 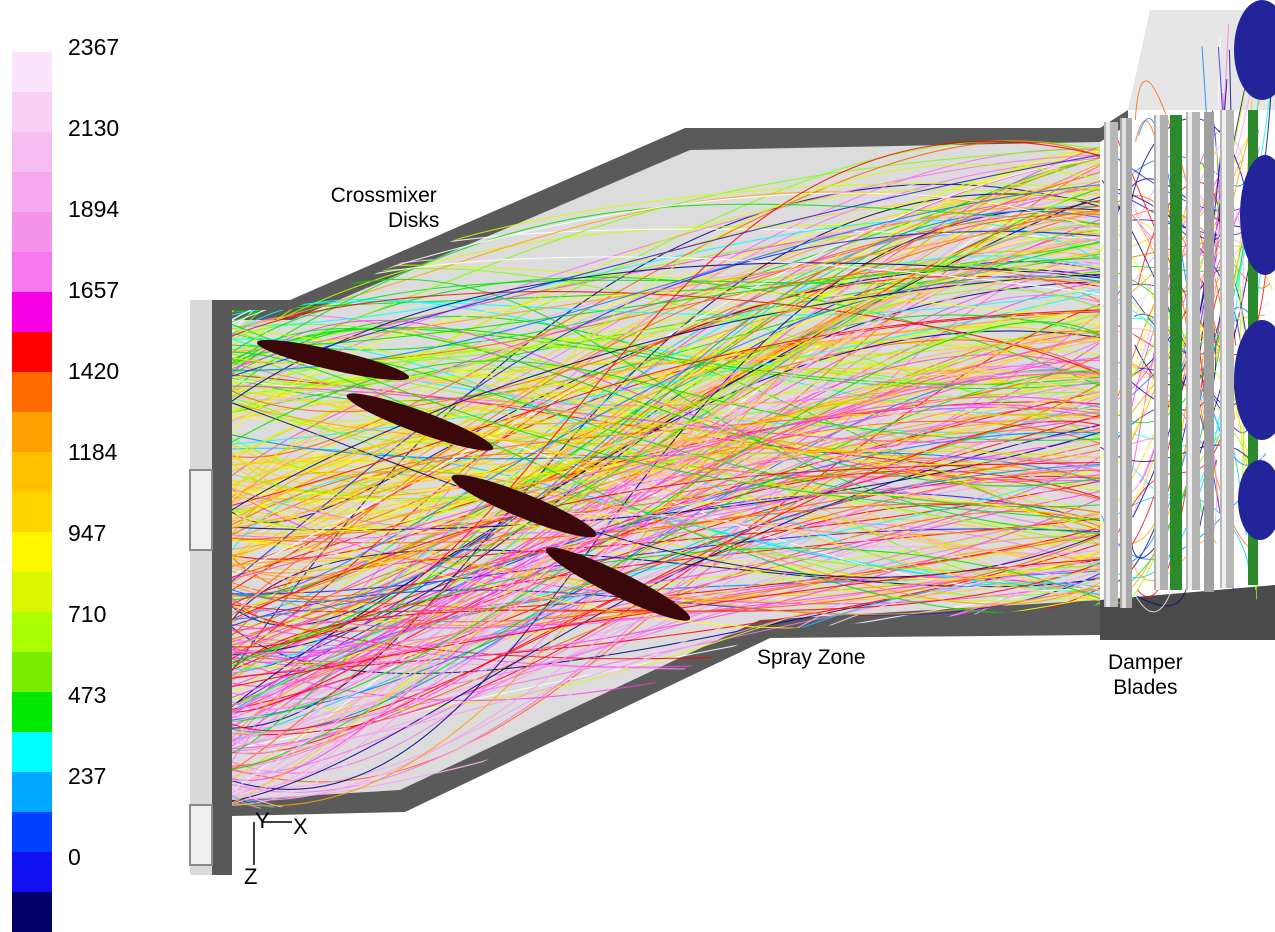 I want to click on crossmixer-label-line-2: Disks, so click(x=414, y=220).